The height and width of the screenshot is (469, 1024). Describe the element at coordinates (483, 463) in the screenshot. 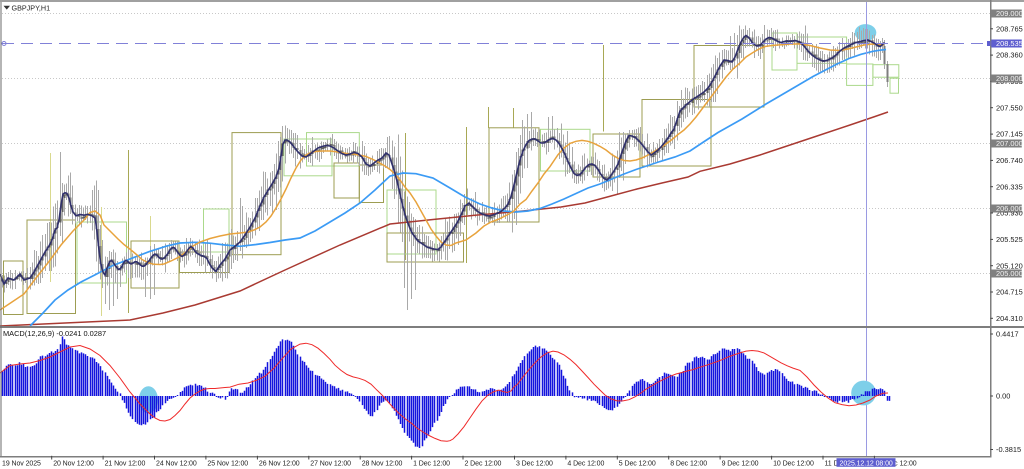

I see `svg-text: 2 Dec 12:00` at that location.